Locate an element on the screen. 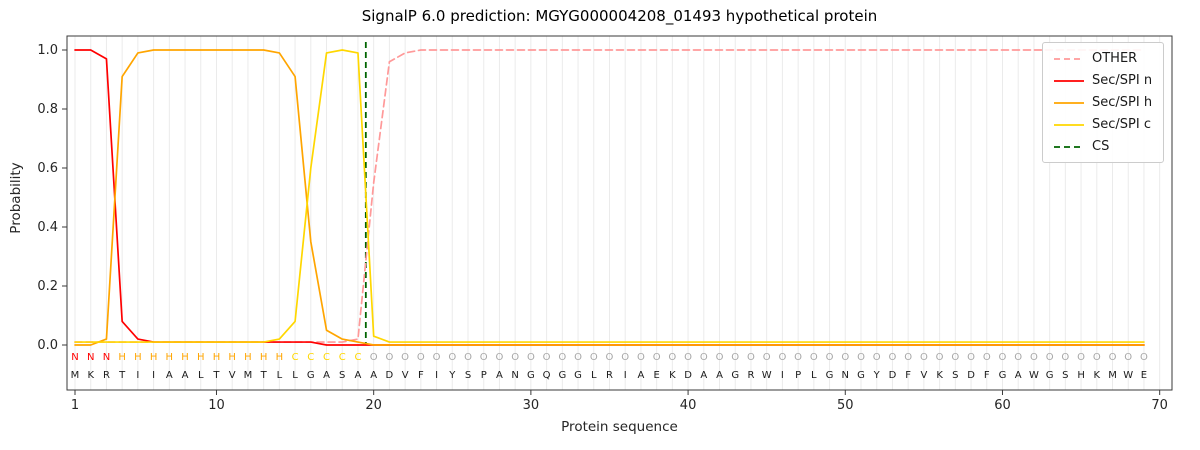  legend-label: OTHER is located at coordinates (1115, 58).